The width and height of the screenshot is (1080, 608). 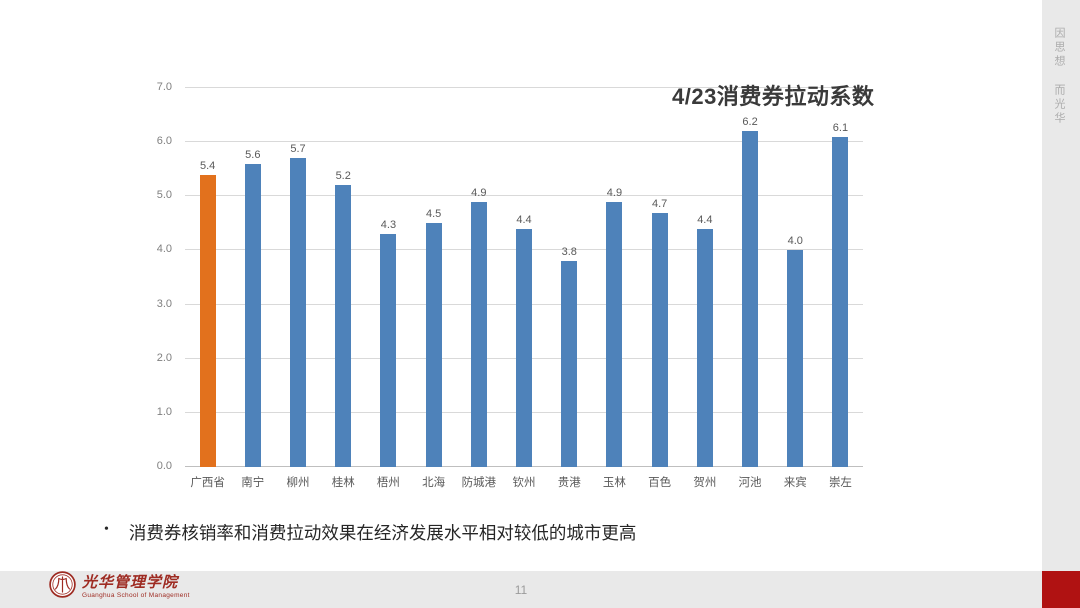 I want to click on y-axis-labels: 0.0 1.0 2.0 3.0 4.0 5.0 6.0 7.0, so click(x=162, y=276).